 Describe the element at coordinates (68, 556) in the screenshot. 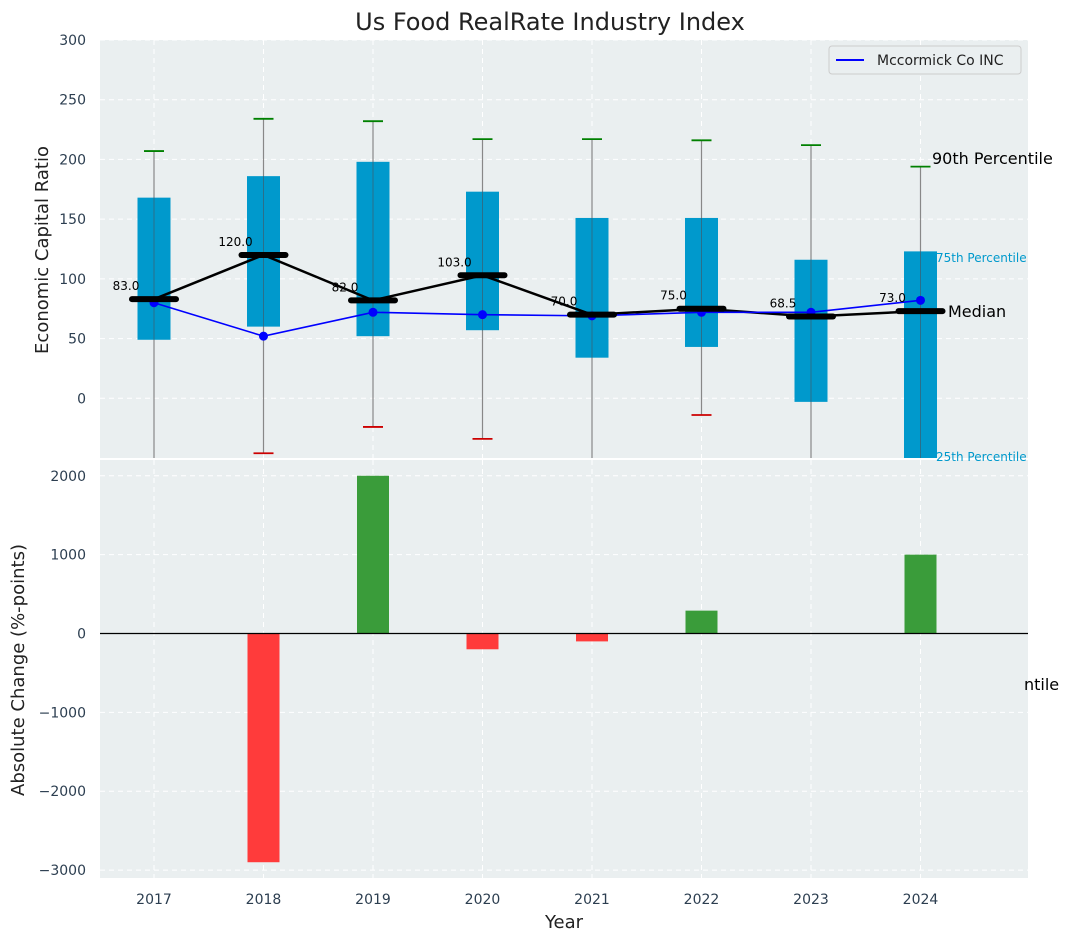

I see `bottom-y-tick-label: 1000` at that location.